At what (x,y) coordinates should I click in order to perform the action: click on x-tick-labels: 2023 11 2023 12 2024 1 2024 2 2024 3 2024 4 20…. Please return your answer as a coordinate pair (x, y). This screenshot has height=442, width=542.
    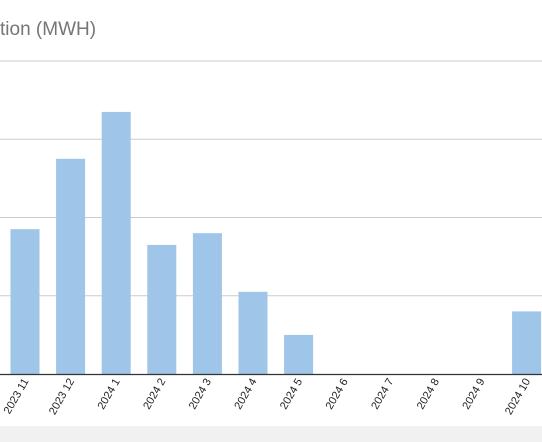
    Looking at the image, I should click on (267, 397).